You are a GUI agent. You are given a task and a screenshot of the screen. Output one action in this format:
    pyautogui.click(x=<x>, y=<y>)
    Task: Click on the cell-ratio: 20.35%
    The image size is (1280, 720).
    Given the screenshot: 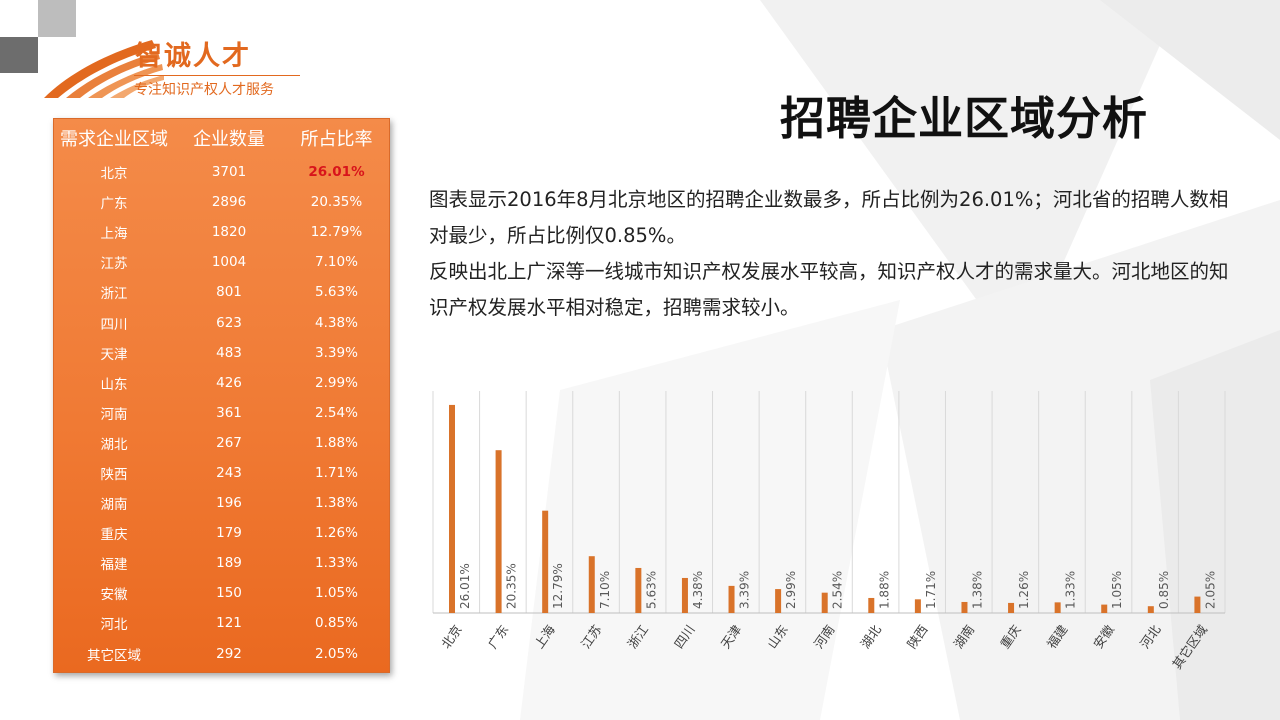 What is the action you would take?
    pyautogui.click(x=336, y=202)
    